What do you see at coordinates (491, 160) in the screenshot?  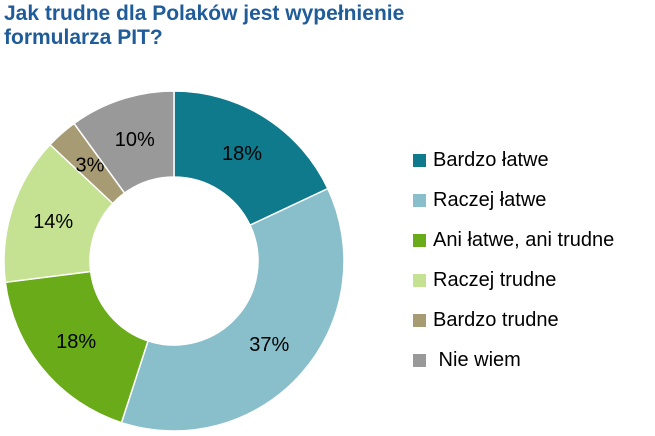 I see `legend-label: Bardzo łatwe` at bounding box center [491, 160].